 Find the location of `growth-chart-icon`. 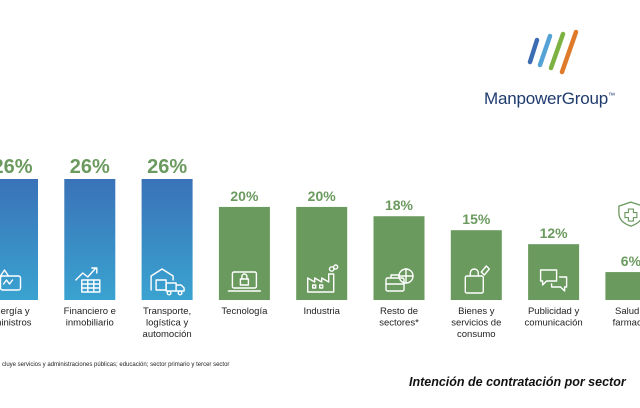

growth-chart-icon is located at coordinates (88, 280).